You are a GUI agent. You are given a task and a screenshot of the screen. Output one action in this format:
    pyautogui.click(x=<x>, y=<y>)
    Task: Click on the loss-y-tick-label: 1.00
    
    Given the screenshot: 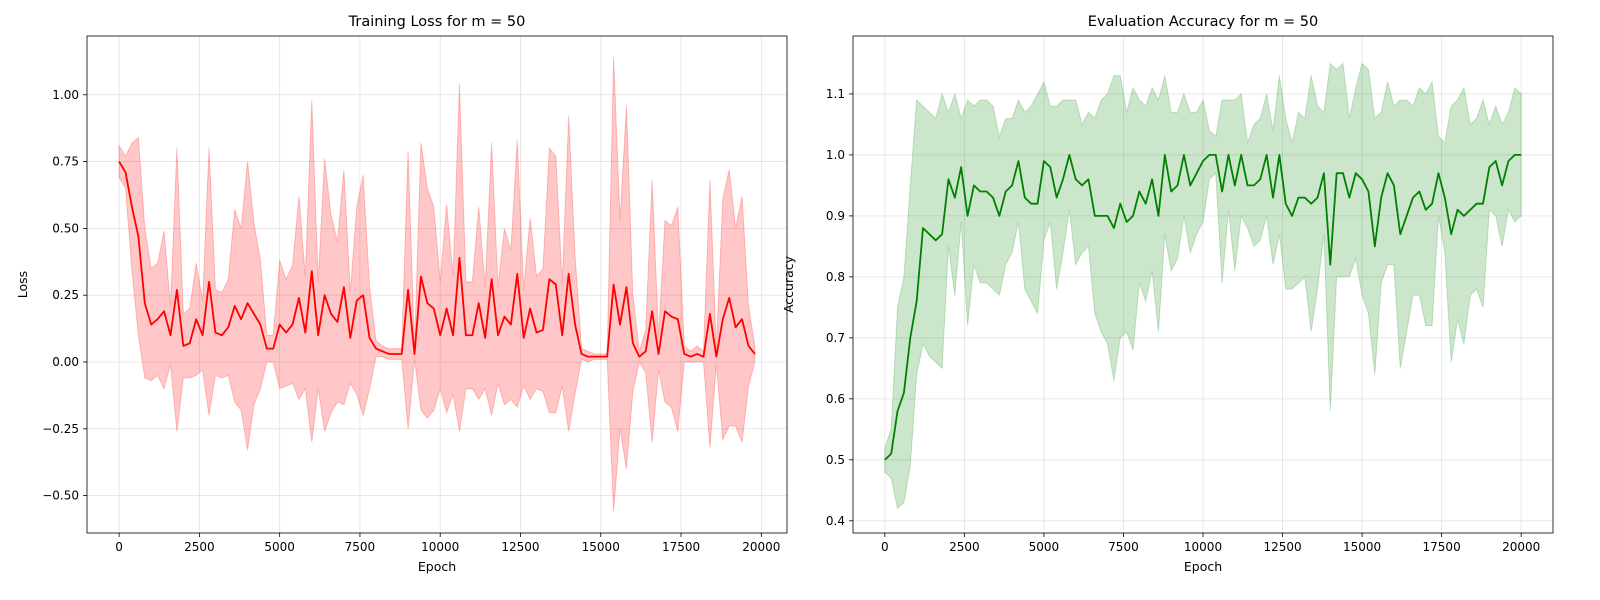 What is the action you would take?
    pyautogui.click(x=65, y=95)
    